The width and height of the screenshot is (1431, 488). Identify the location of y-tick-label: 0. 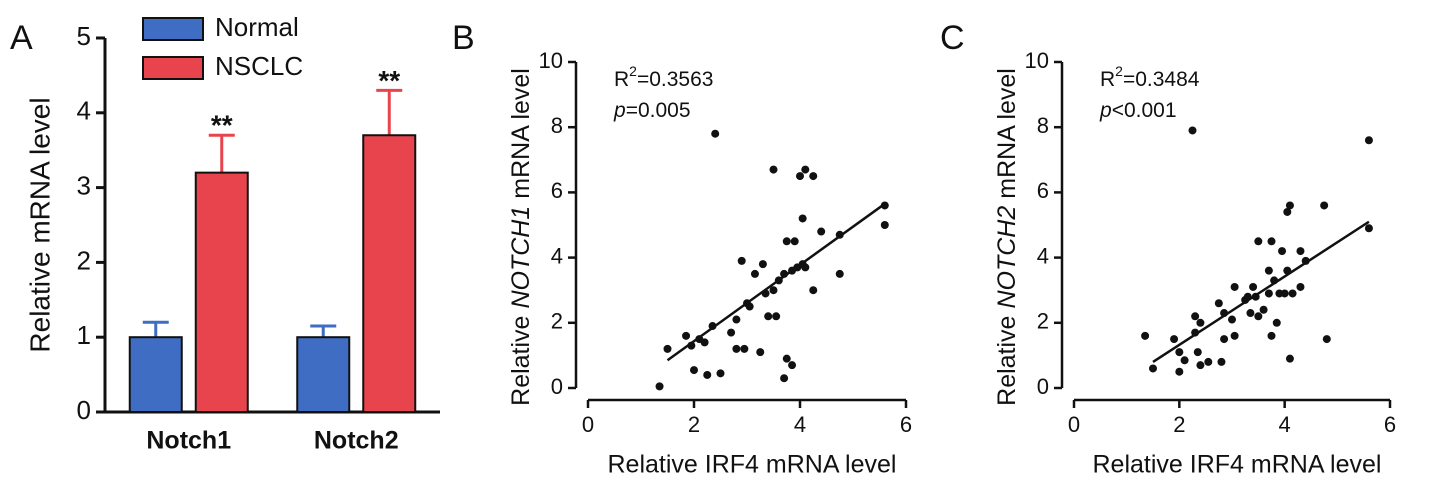
(1043, 386).